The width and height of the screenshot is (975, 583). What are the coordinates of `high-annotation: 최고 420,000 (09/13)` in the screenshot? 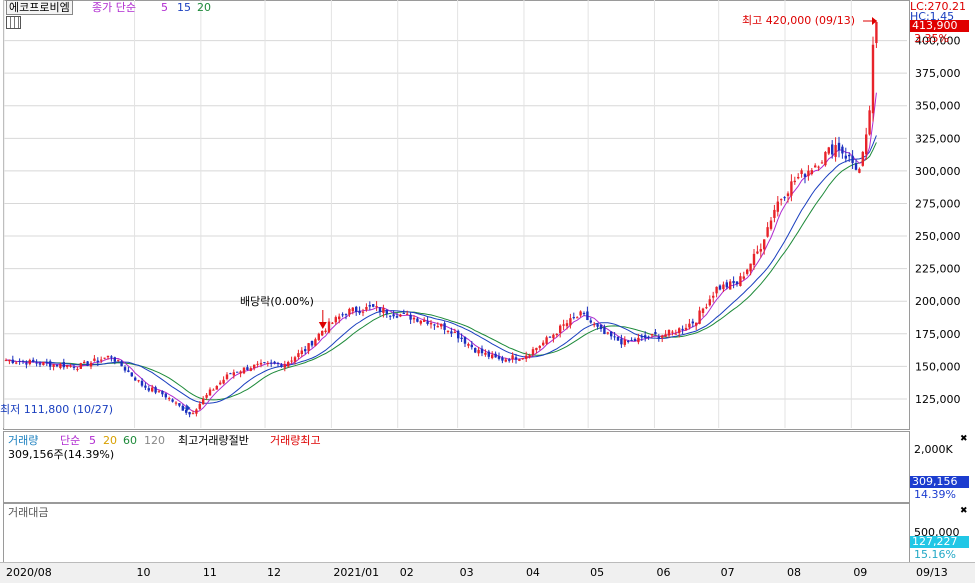 It's located at (799, 20).